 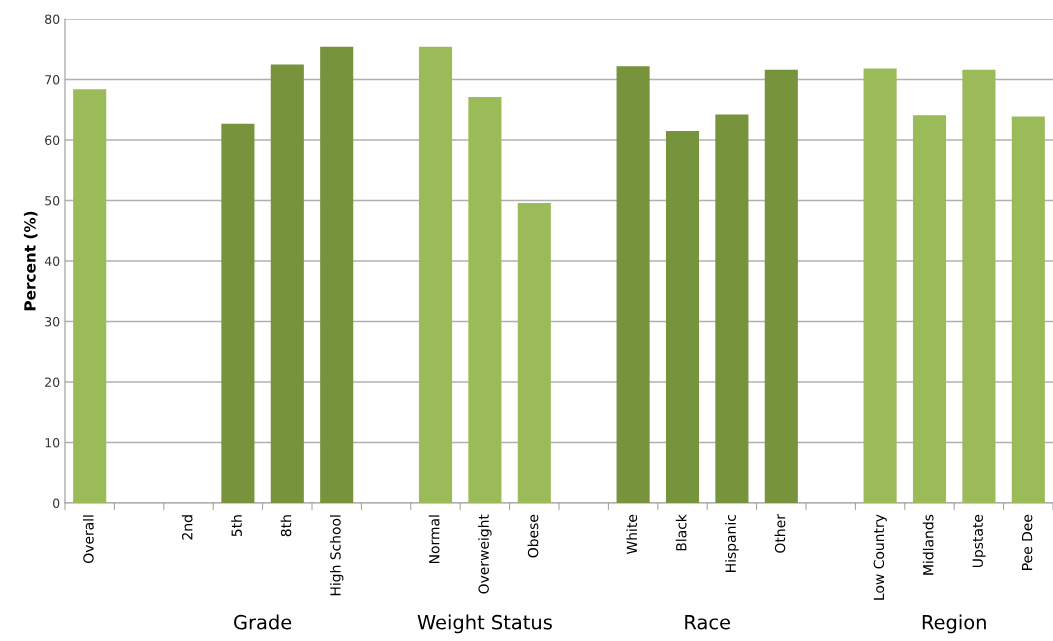 I want to click on x-tick-label: Normal, so click(x=434, y=539).